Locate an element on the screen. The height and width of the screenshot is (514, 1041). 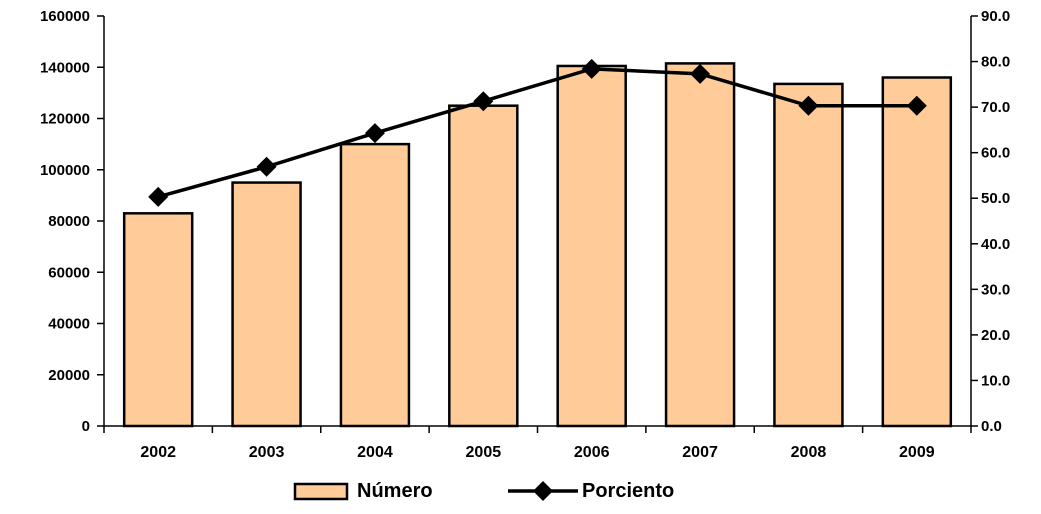
right-tick-label: 0.0 is located at coordinates (991, 426).